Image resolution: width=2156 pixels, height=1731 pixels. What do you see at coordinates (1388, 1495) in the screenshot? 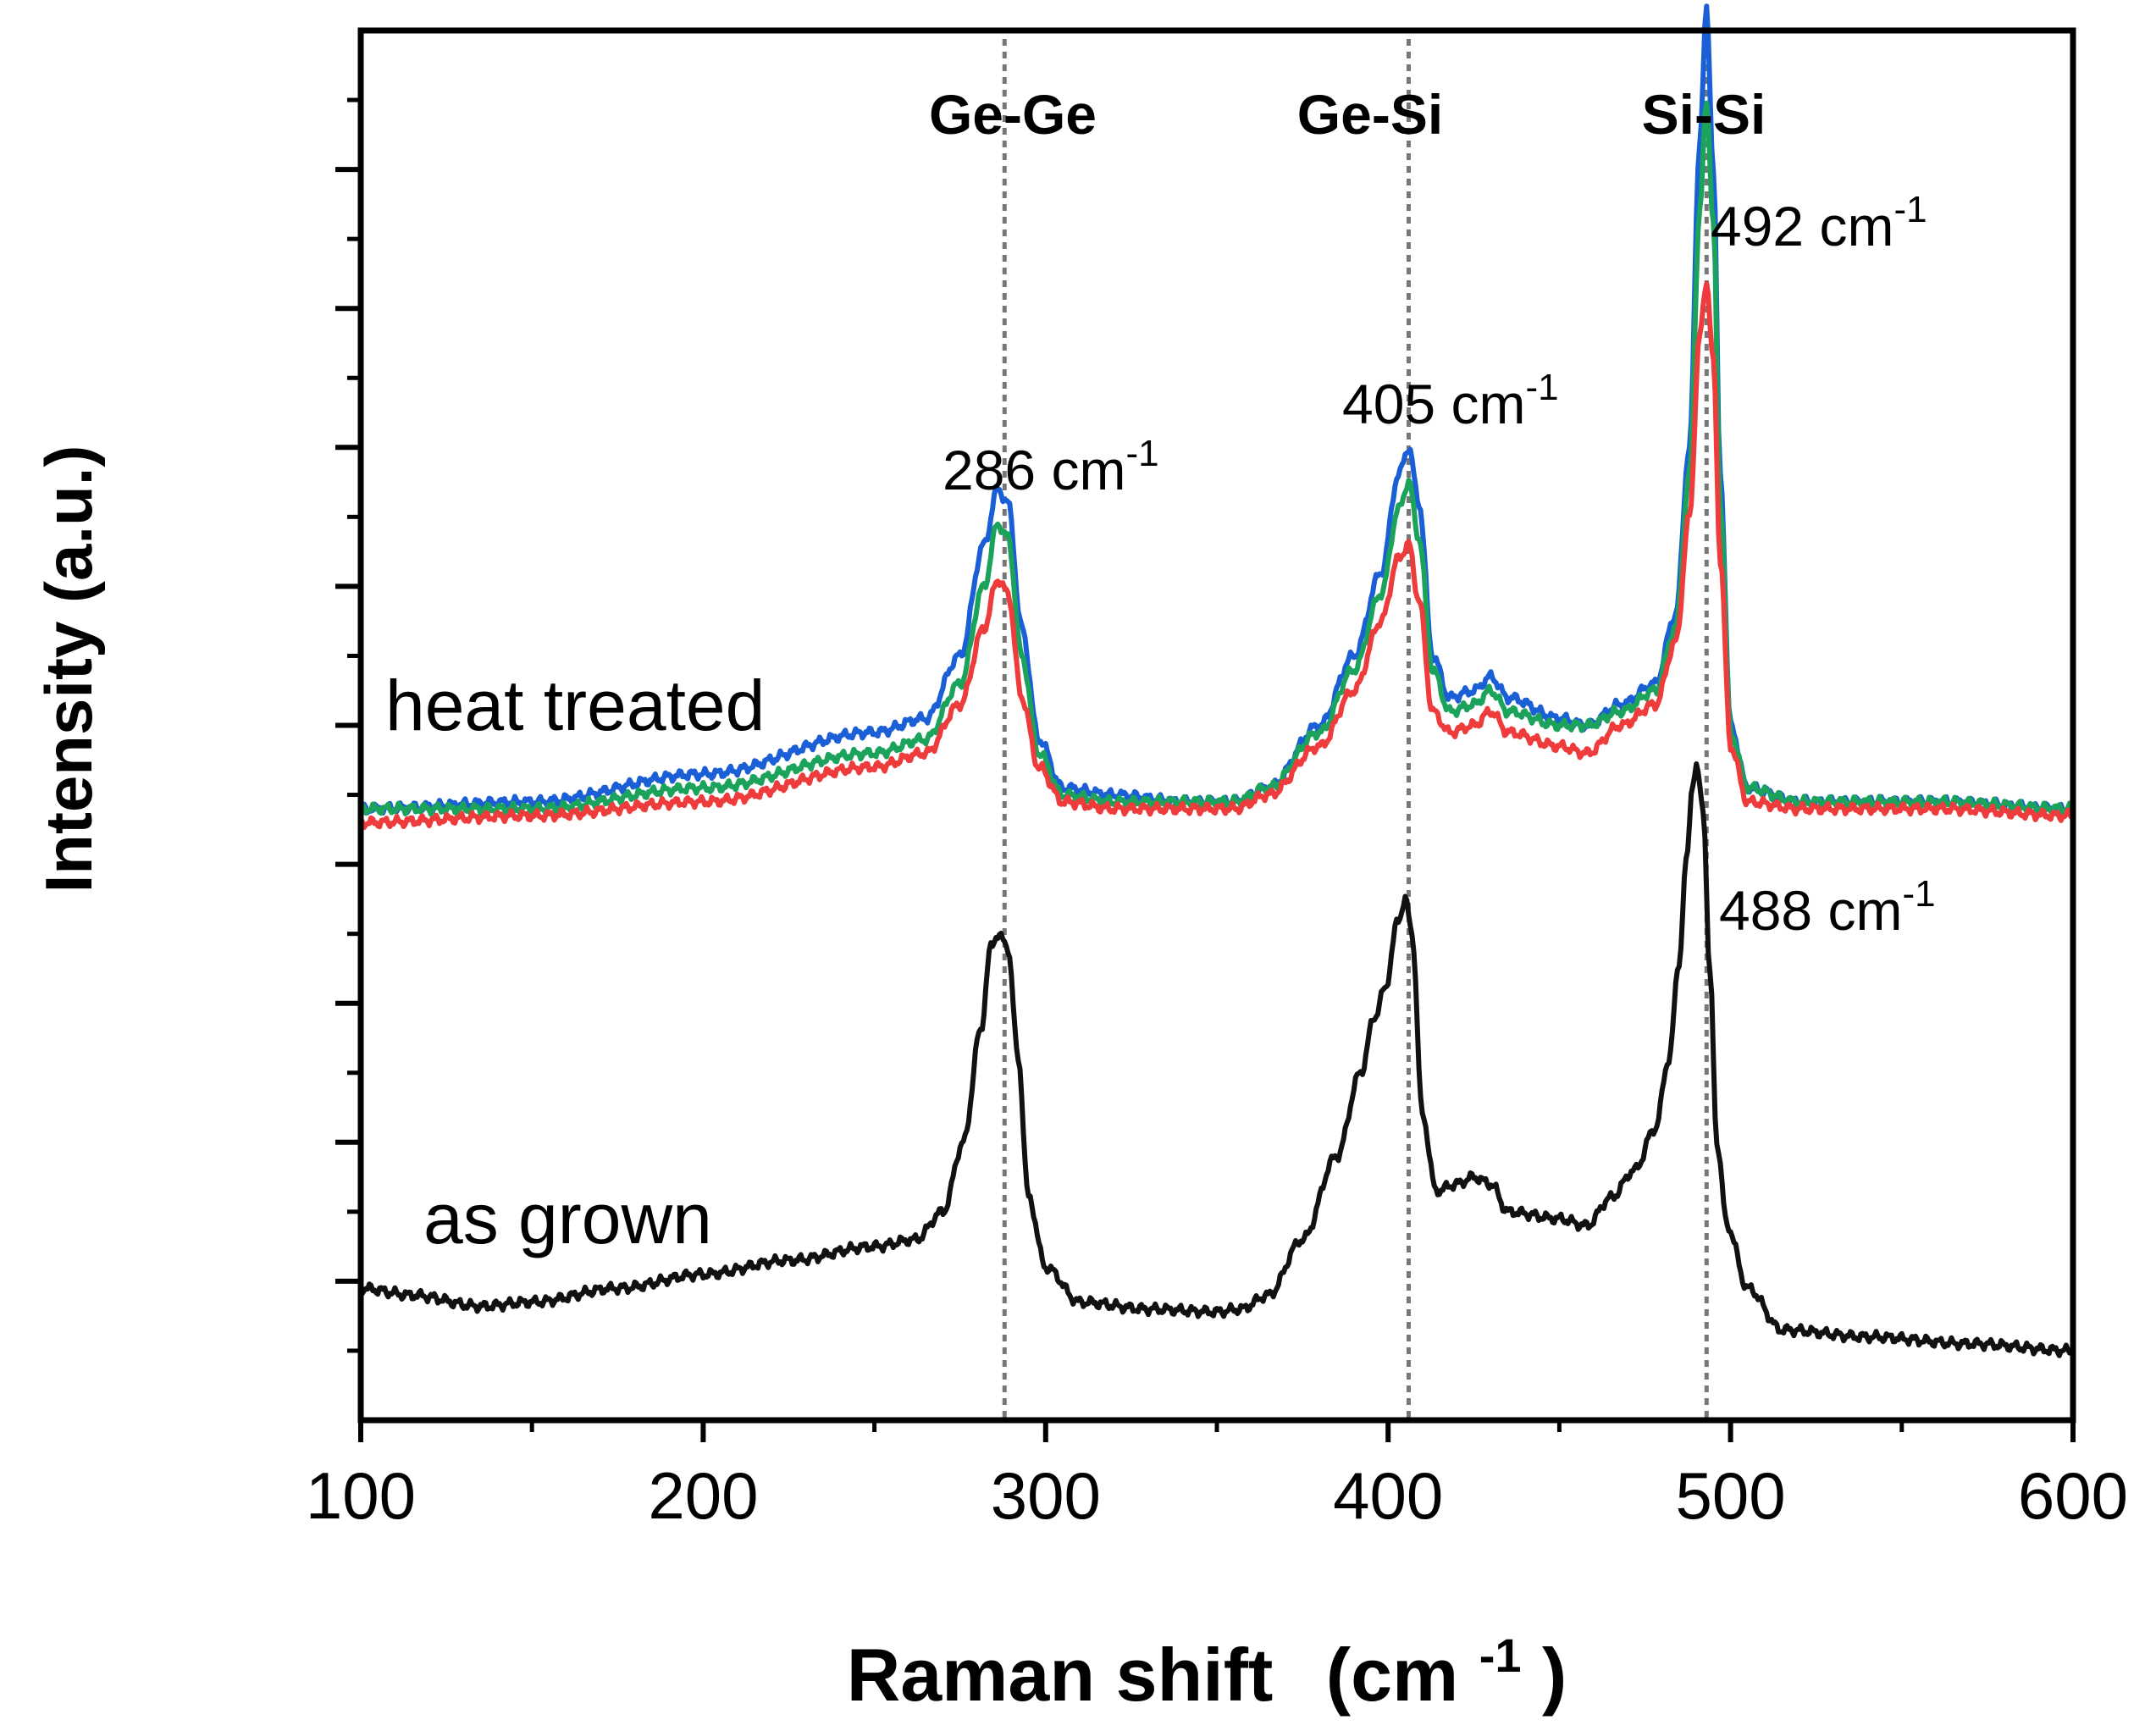
I see `x-tick-label-400: 400` at bounding box center [1388, 1495].